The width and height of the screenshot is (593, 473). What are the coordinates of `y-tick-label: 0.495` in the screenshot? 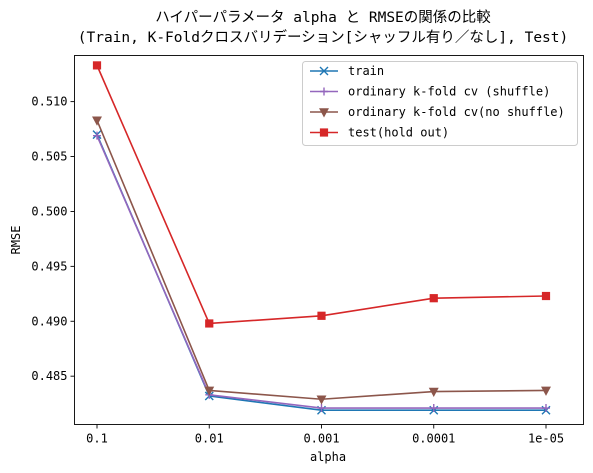 It's located at (49, 266).